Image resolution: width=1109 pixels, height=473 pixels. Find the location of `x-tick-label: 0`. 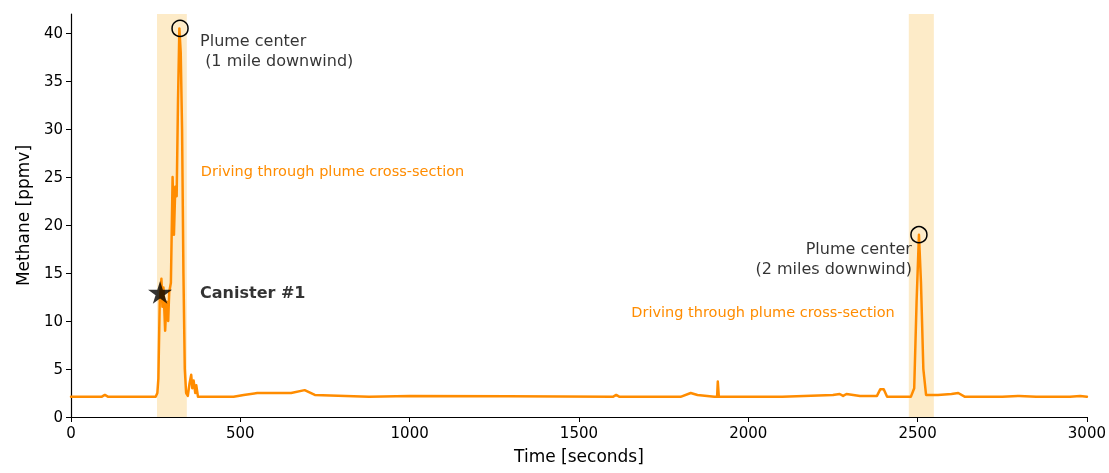

x-tick-label: 0 is located at coordinates (71, 432).